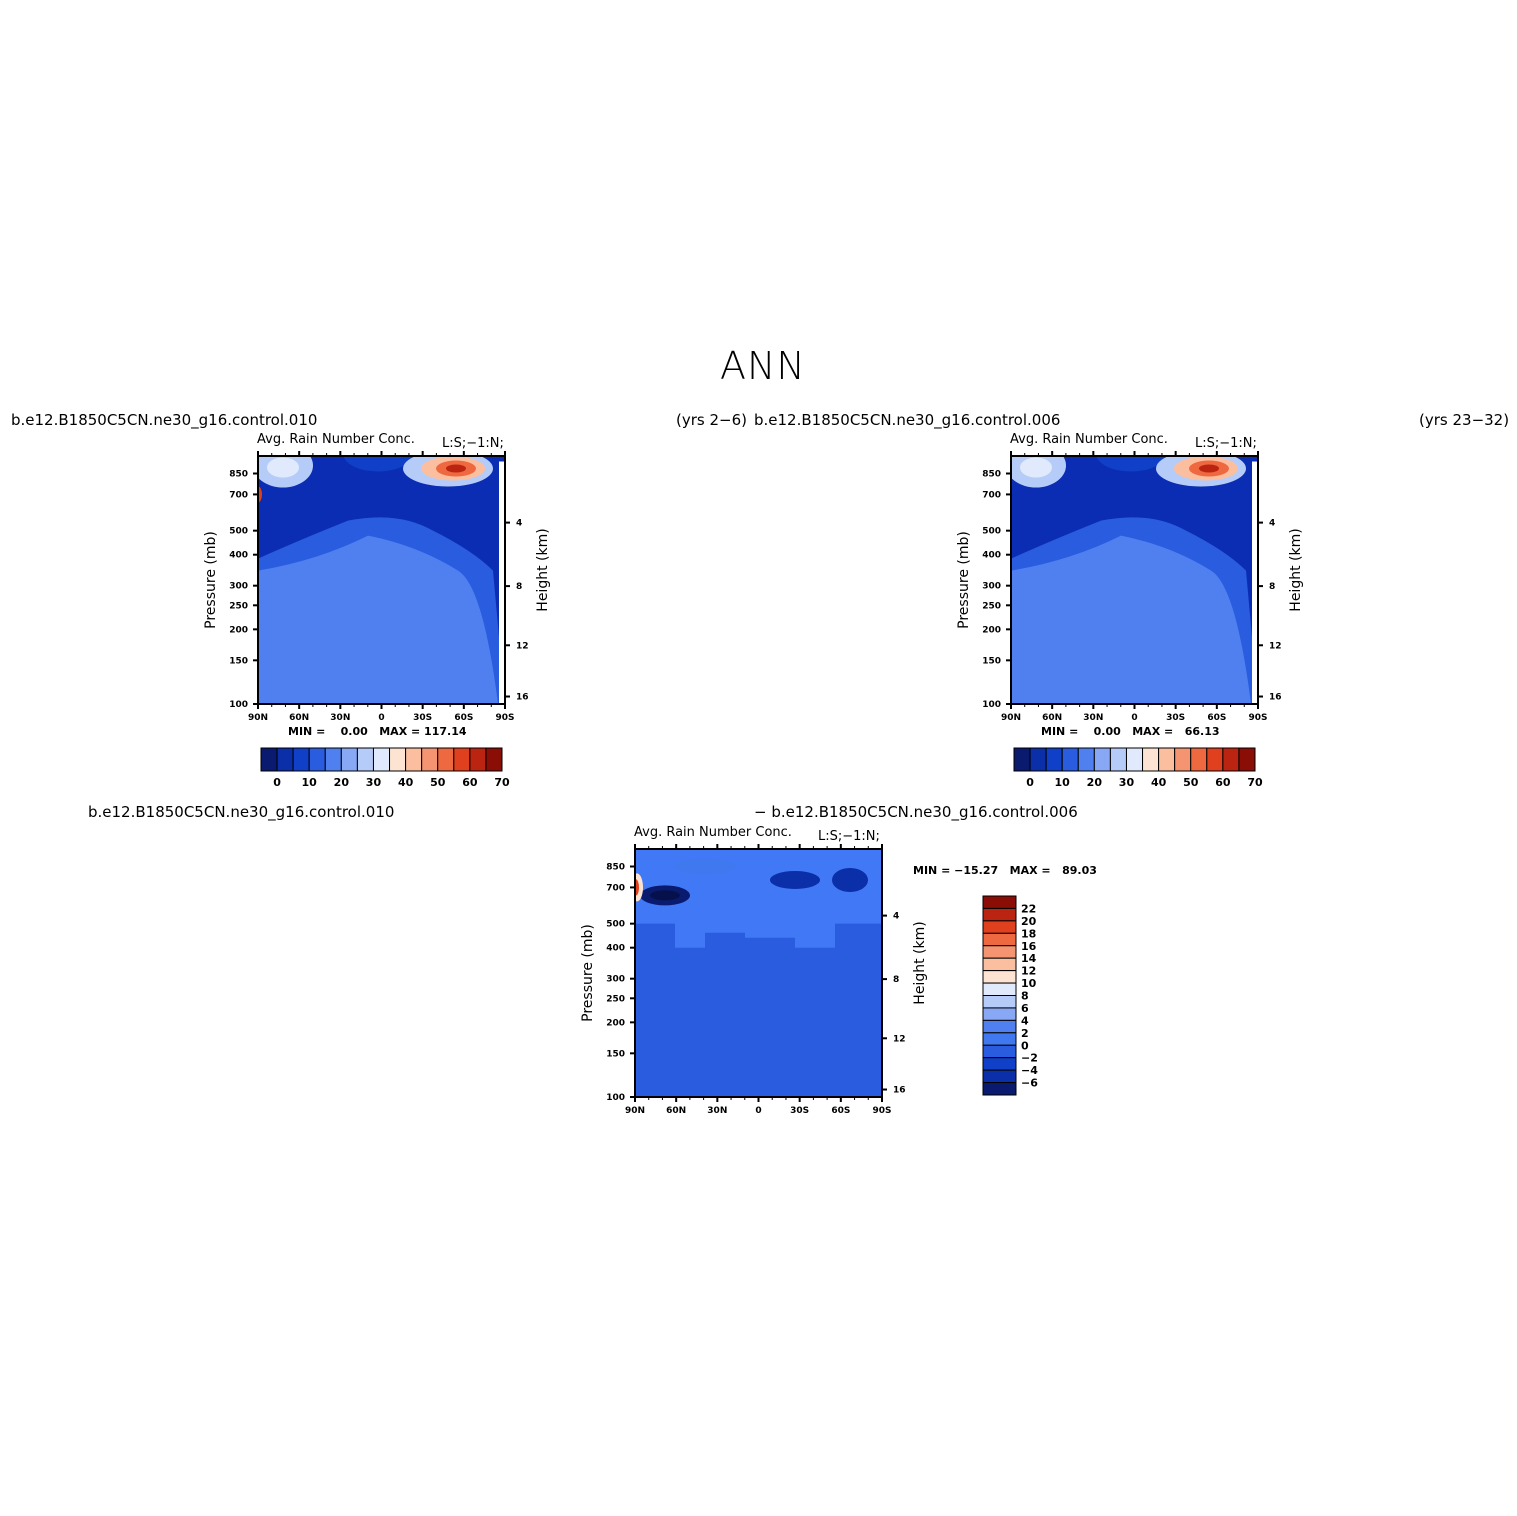 Image resolution: width=1517 pixels, height=1516 pixels. I want to click on x-tick-label: 30N, so click(717, 1111).